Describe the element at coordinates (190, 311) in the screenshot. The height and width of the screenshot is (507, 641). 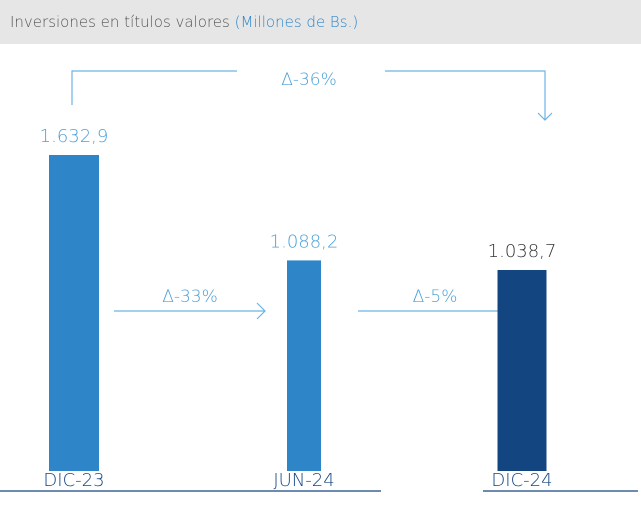
I see `arrow-mid` at that location.